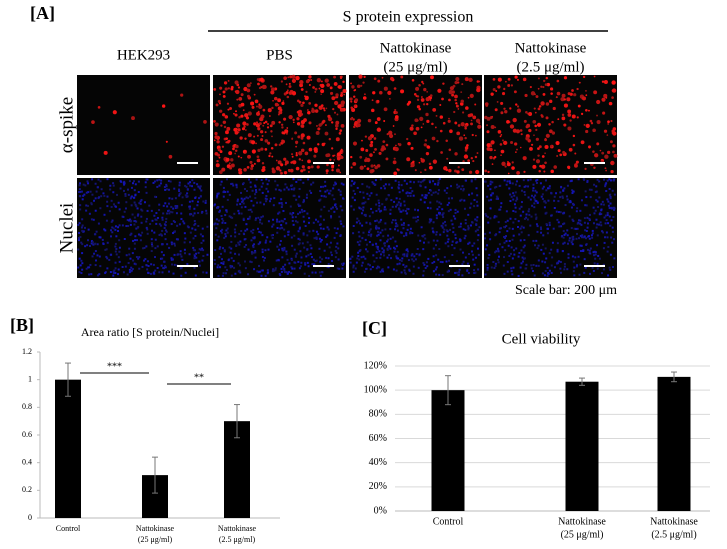  Describe the element at coordinates (27, 434) in the screenshot. I see `y-tick-label: 0.6` at that location.